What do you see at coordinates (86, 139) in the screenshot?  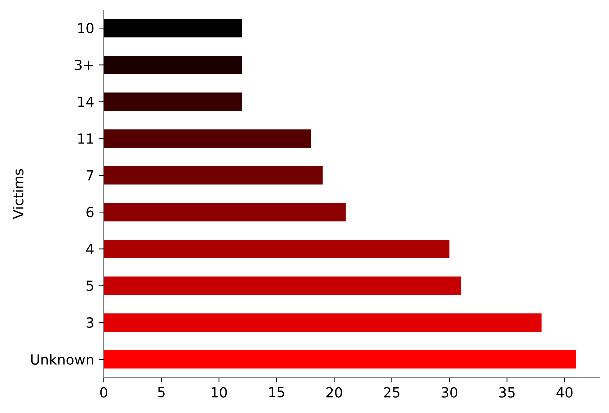 I see `y-tick-label: 11` at bounding box center [86, 139].